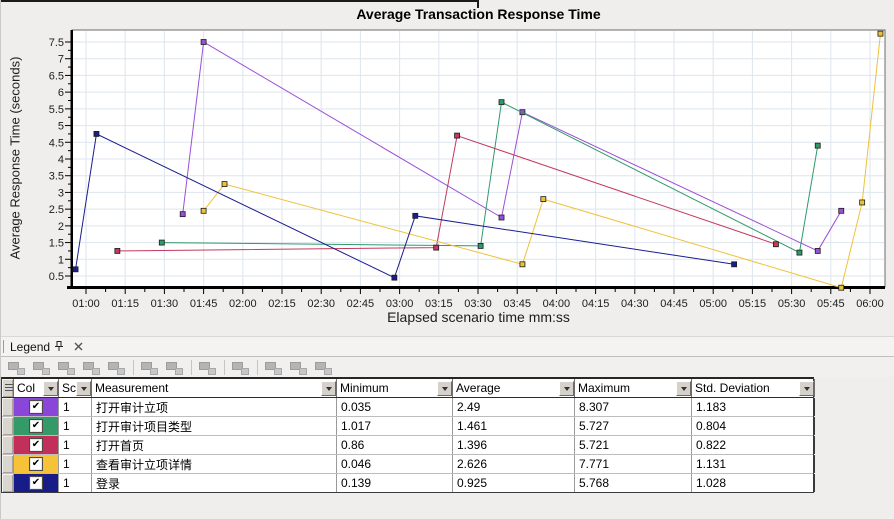 This screenshot has height=519, width=894. What do you see at coordinates (633, 407) in the screenshot?
I see `maximum-cell: 8.307` at bounding box center [633, 407].